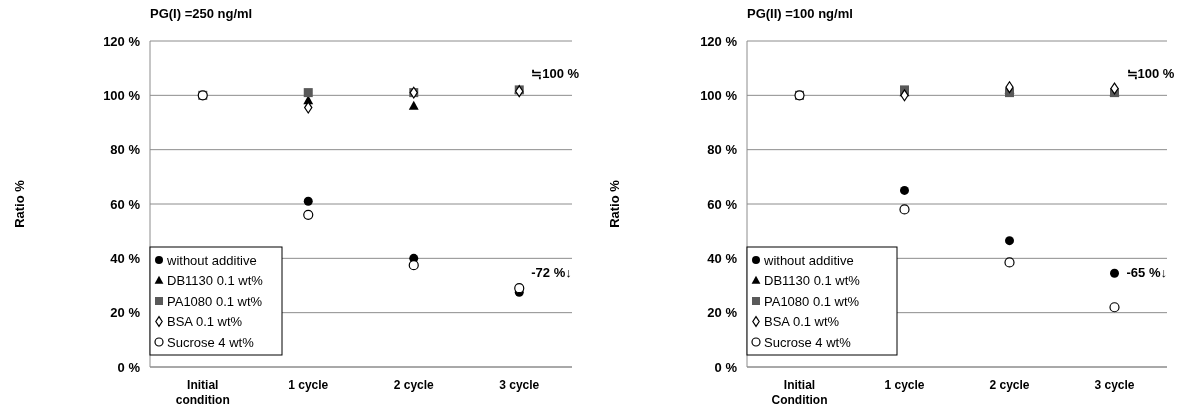 This screenshot has height=418, width=1179. Describe the element at coordinates (799, 392) in the screenshot. I see `x-tick-label: Initial Condition` at that location.